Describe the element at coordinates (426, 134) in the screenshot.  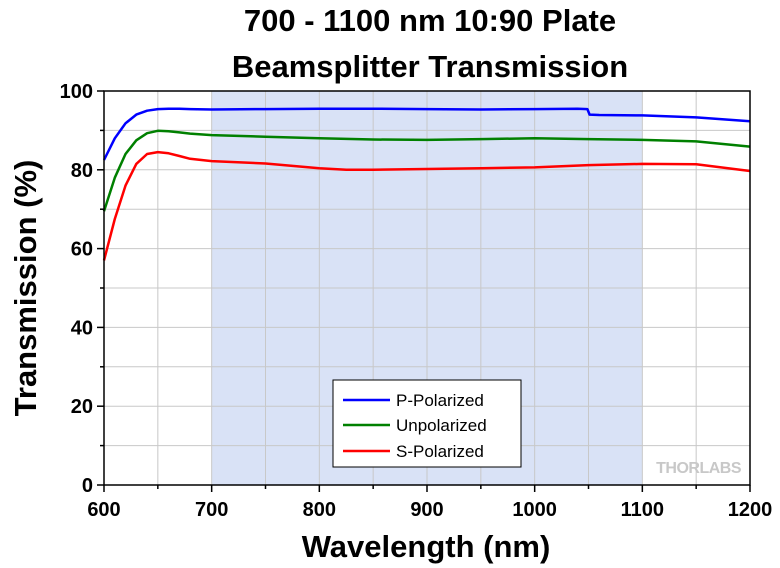
I see `series-line-p-polarized` at that location.